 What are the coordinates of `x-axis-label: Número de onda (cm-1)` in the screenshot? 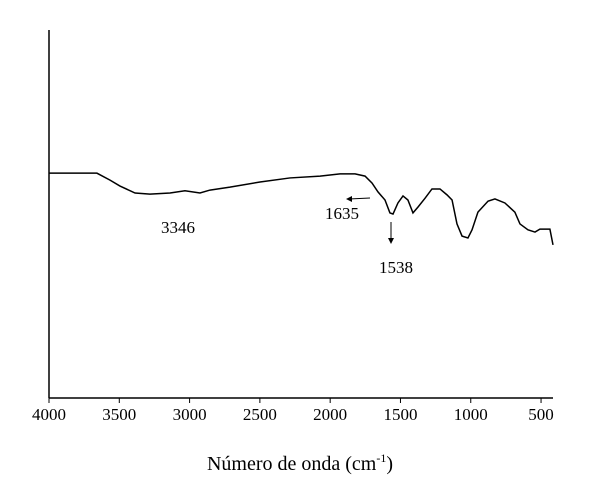 It's located at (300, 463).